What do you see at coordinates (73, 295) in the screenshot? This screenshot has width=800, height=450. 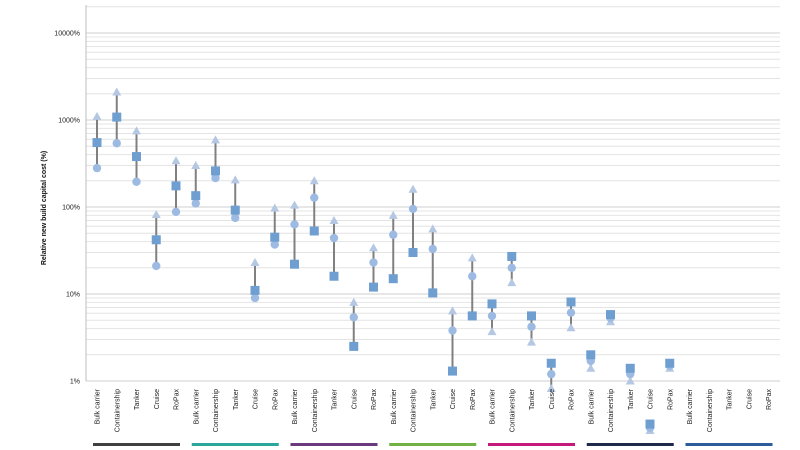 I see `y-tick-label: 10%` at bounding box center [73, 295].